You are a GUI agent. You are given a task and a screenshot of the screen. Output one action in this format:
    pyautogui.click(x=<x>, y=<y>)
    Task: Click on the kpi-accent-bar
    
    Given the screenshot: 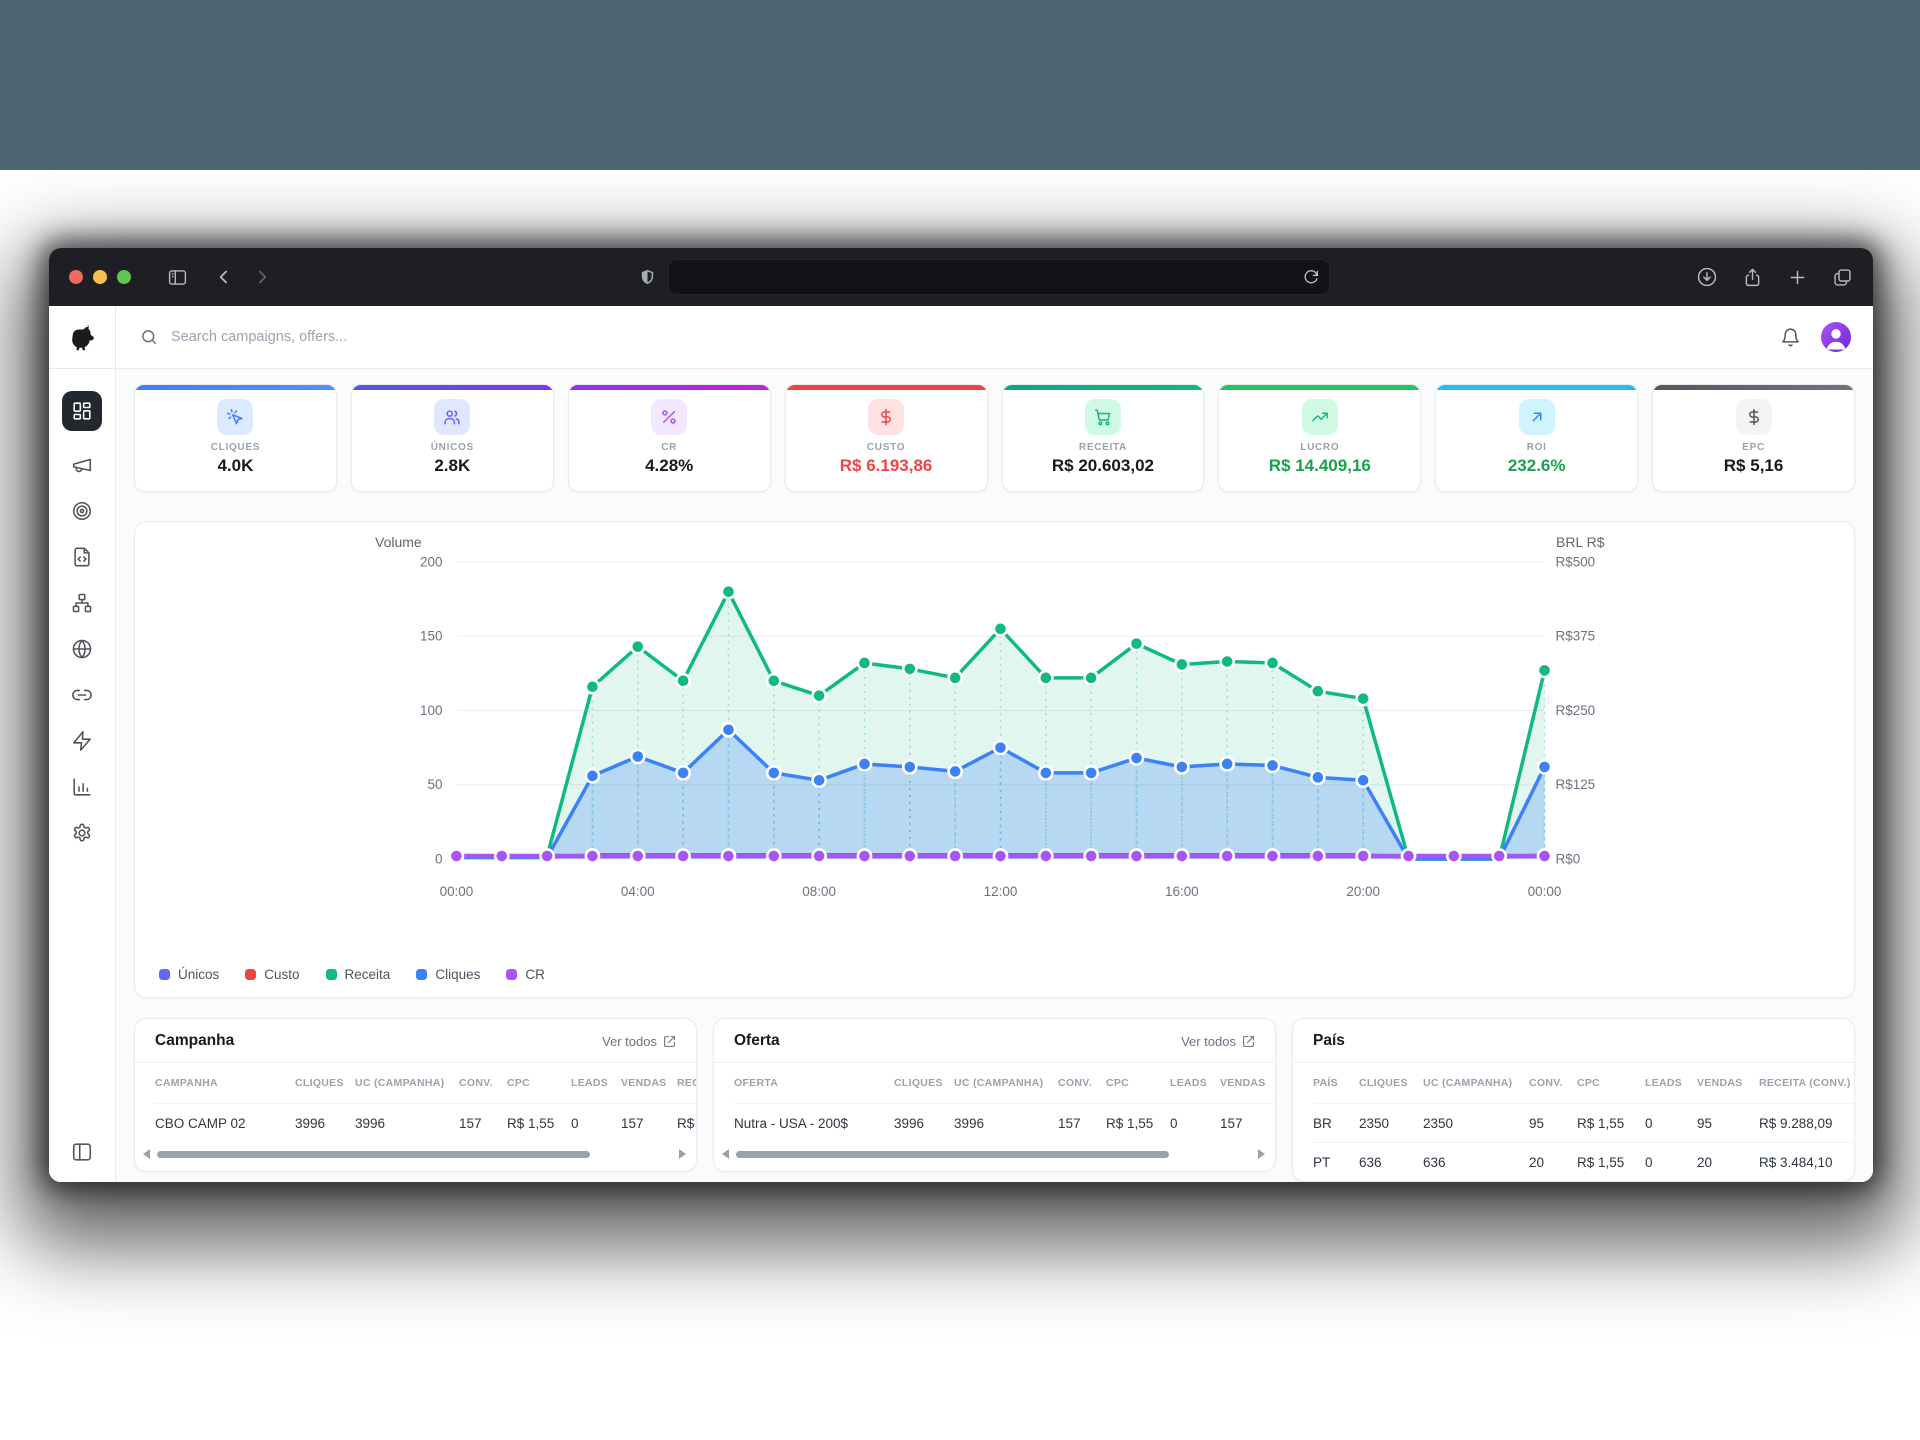 What is the action you would take?
    pyautogui.click(x=886, y=387)
    